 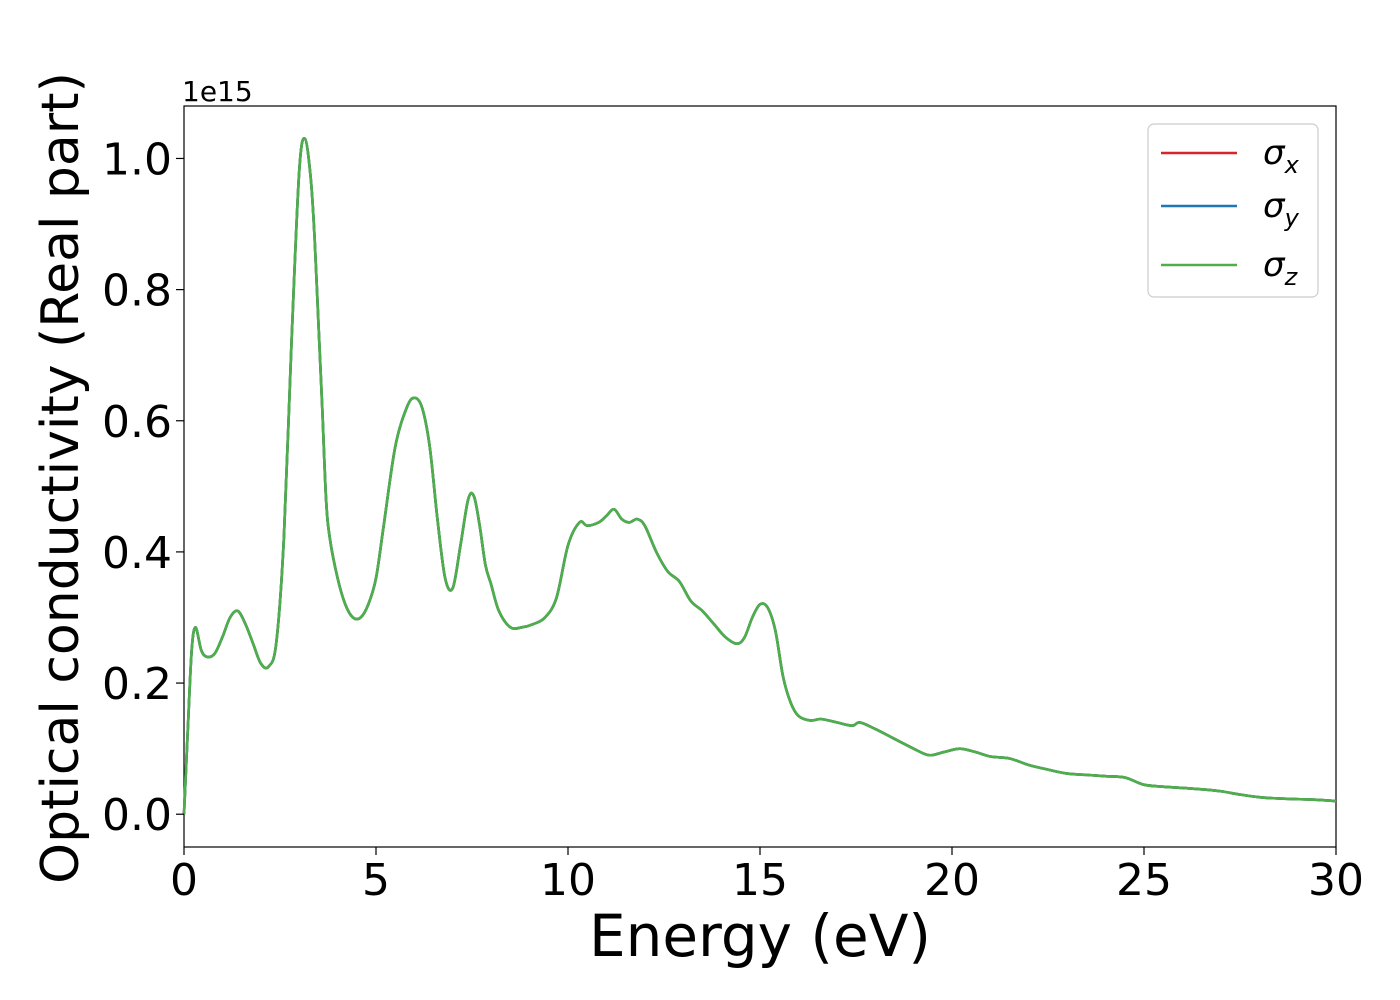 What do you see at coordinates (1233, 210) in the screenshot?
I see `legend-box` at bounding box center [1233, 210].